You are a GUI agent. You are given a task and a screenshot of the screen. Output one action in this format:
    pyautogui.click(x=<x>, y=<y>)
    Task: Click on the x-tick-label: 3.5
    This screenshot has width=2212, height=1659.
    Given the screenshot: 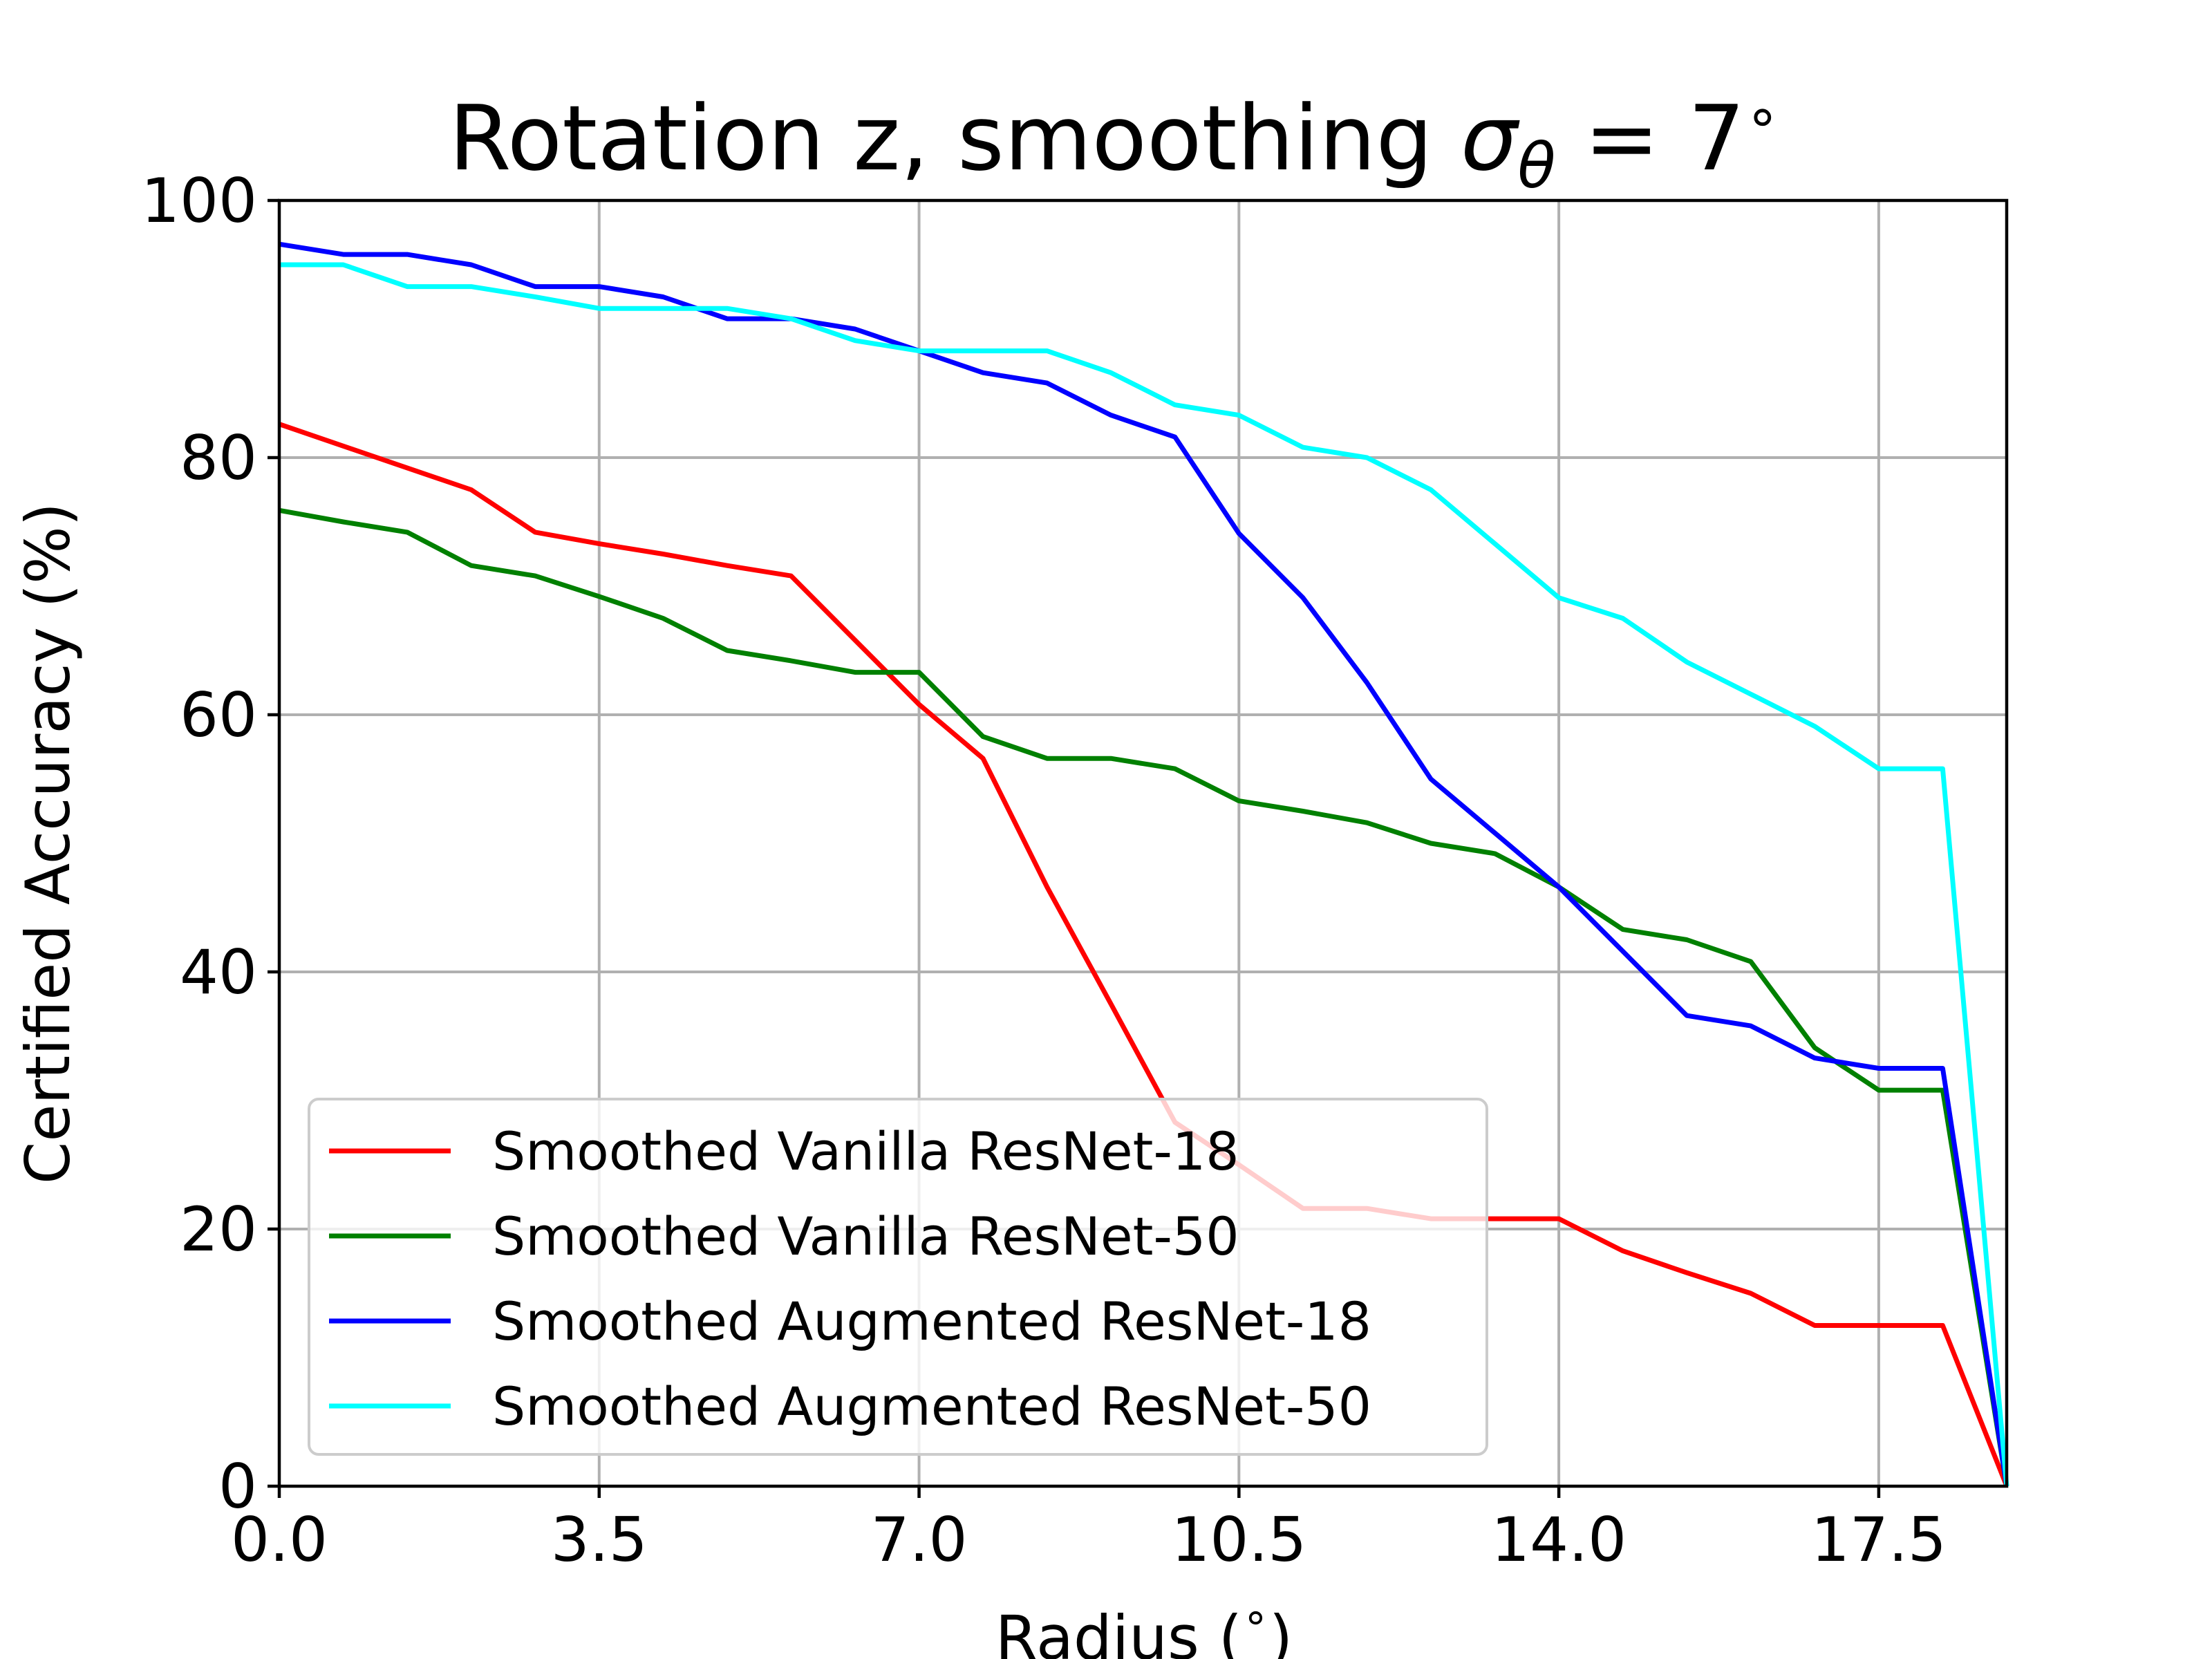 What is the action you would take?
    pyautogui.click(x=599, y=1540)
    